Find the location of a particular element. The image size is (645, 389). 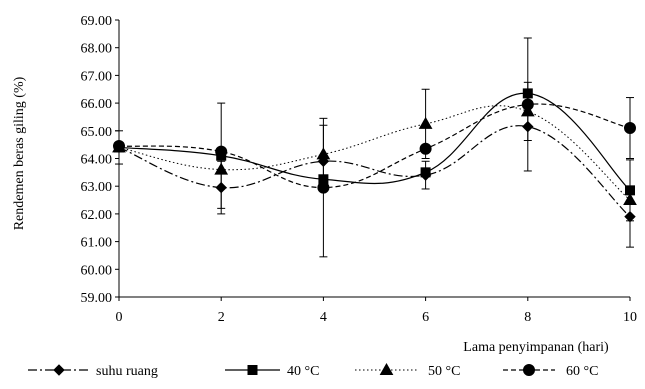

legend-item: 60 °C is located at coordinates (550, 371).